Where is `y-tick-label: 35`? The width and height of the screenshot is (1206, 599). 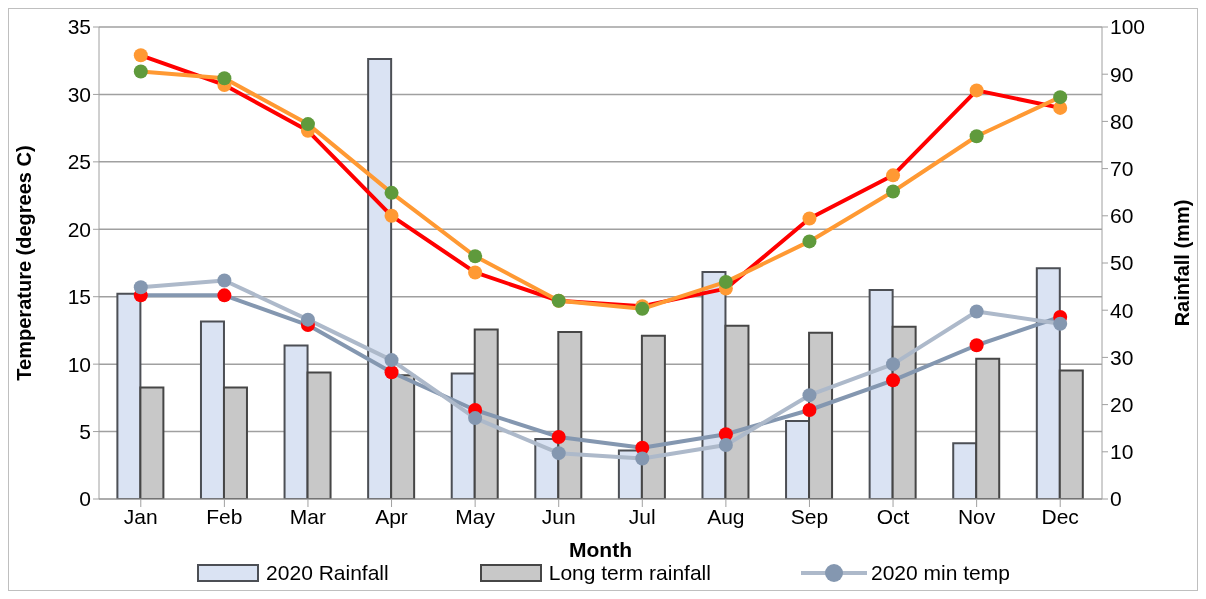 y-tick-label: 35 is located at coordinates (79, 27).